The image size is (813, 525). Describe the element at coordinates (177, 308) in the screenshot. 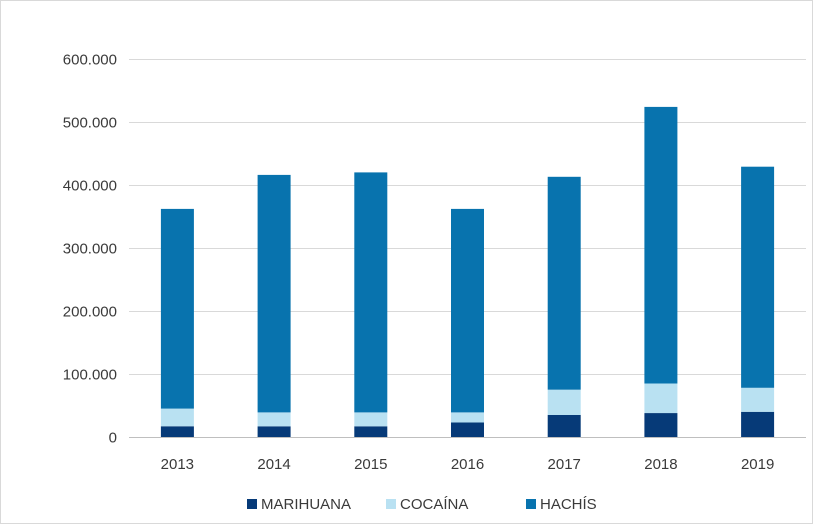

I see `bar-segment-hachs-2013` at that location.